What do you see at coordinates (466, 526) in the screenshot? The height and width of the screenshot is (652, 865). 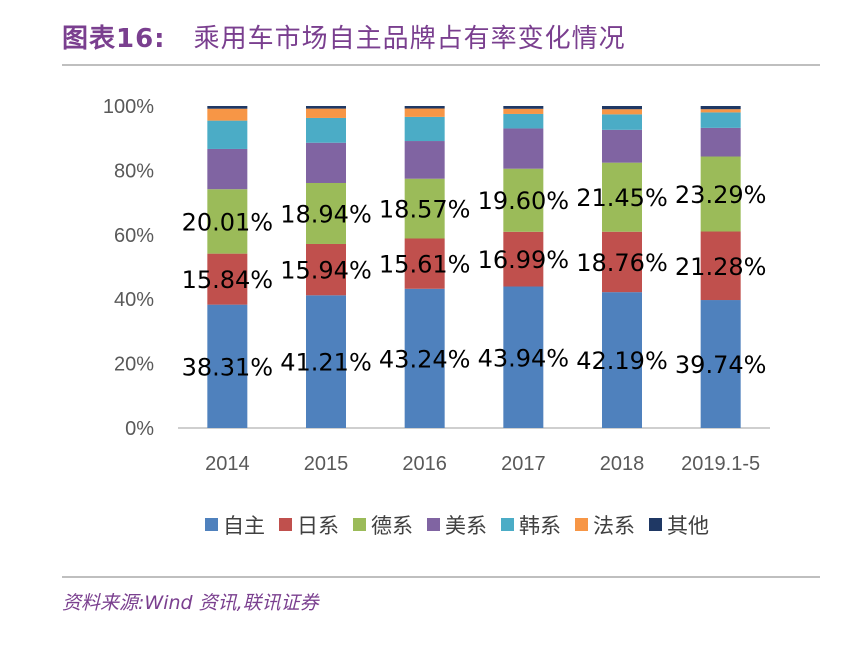 I see `legend-label: 美系` at bounding box center [466, 526].